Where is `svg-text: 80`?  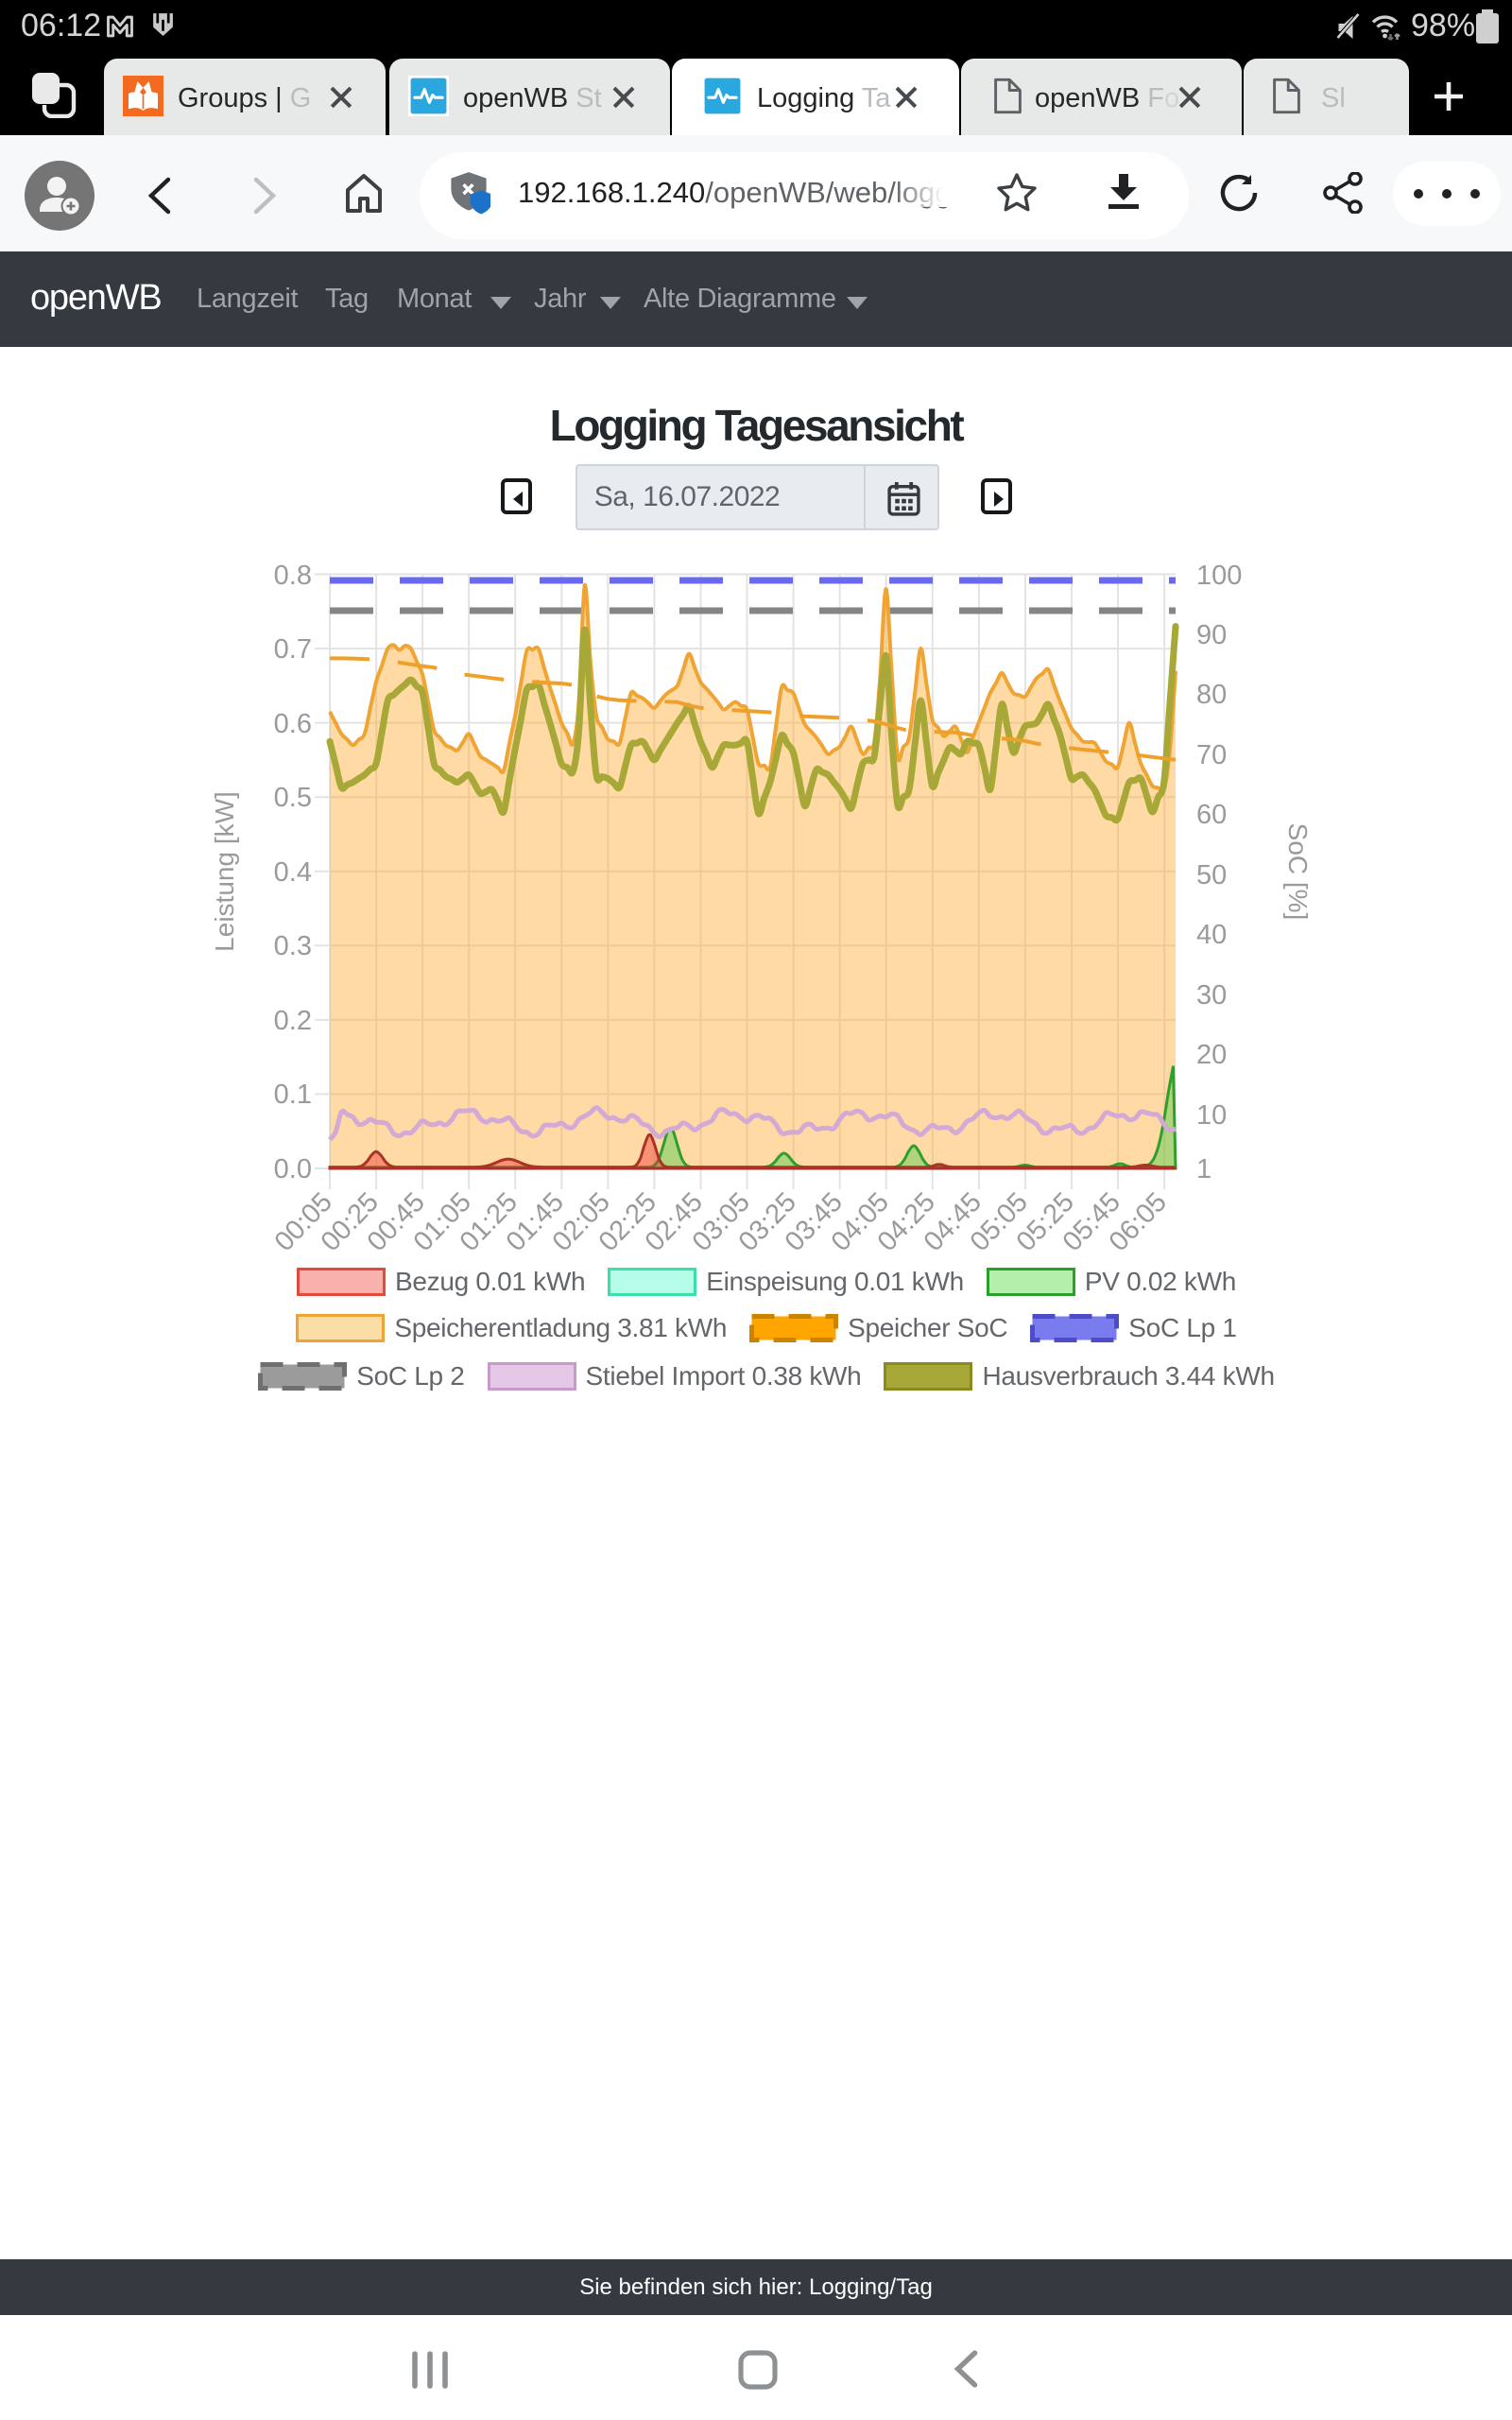
svg-text: 80 is located at coordinates (1211, 695).